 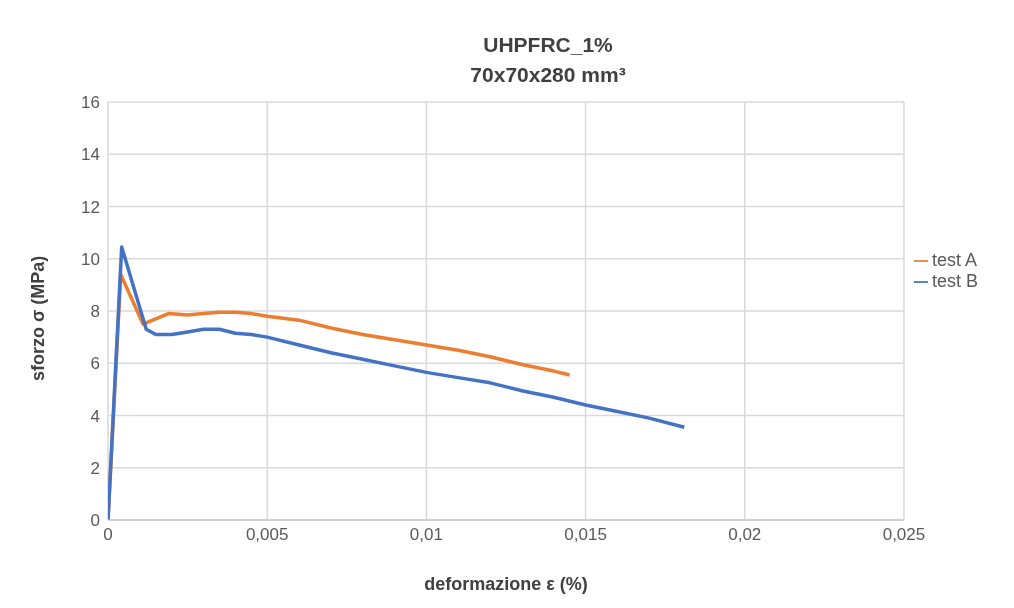 I want to click on x-tick-label: 0,025, so click(x=904, y=535).